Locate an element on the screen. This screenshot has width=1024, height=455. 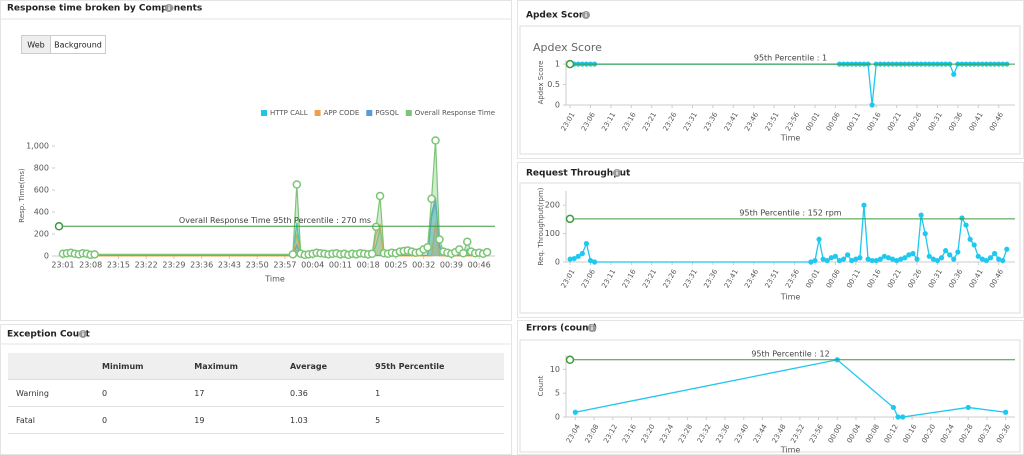
x-tick-label: 23:26 is located at coordinates (670, 122).